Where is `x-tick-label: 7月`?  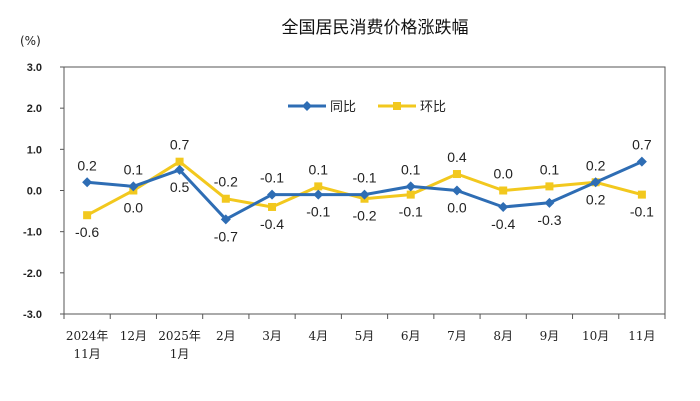
x-tick-label: 7月 is located at coordinates (457, 336).